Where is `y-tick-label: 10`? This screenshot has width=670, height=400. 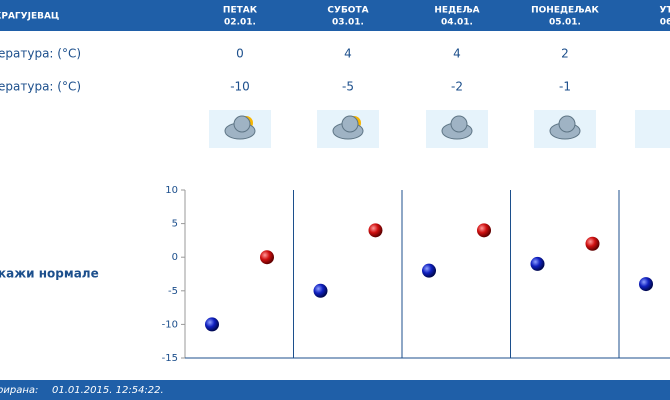
y-tick-label: 10 is located at coordinates (171, 190).